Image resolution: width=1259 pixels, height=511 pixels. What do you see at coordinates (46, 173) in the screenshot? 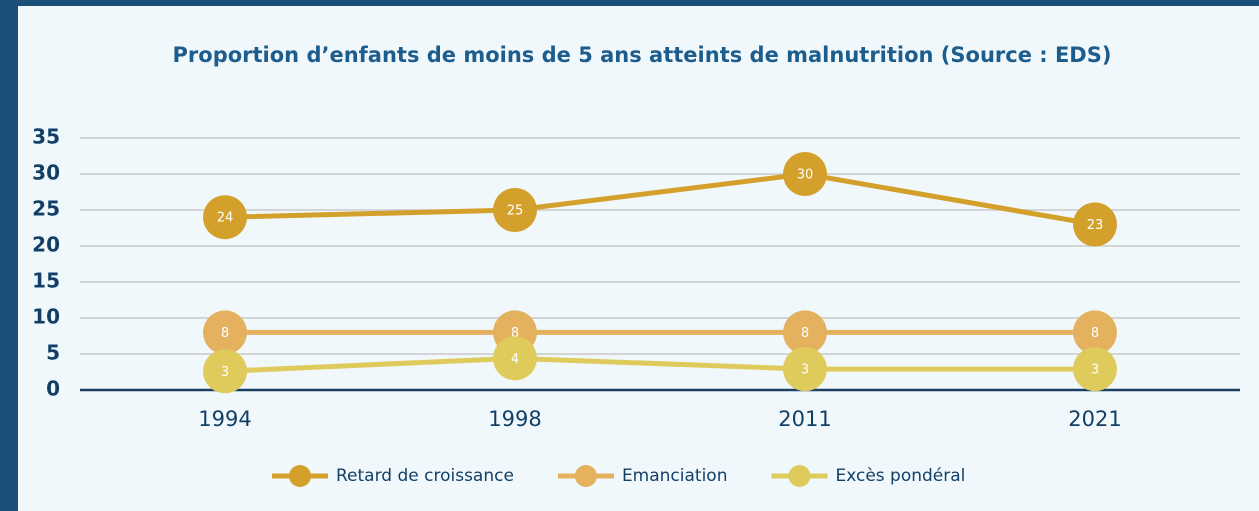
I see `y-tick-label: 30` at bounding box center [46, 173].